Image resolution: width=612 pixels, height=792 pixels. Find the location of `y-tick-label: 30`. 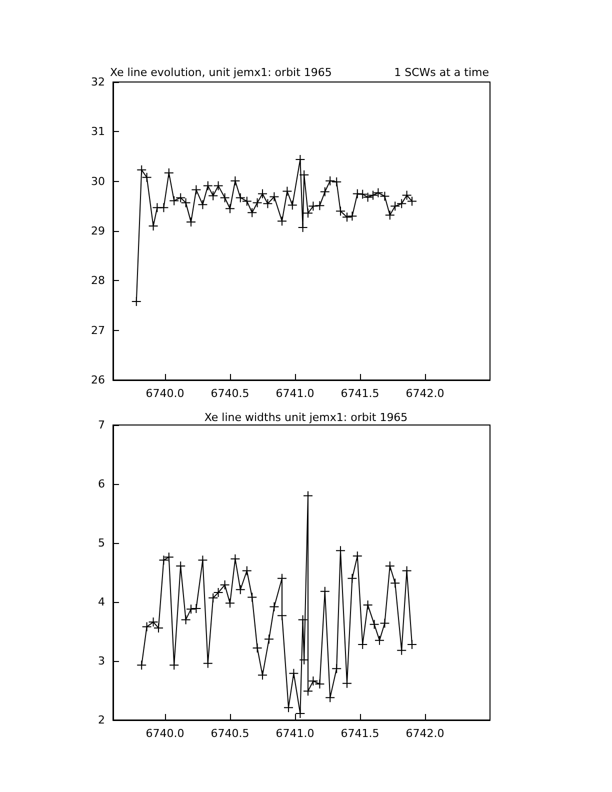

y-tick-label: 30 is located at coordinates (98, 181).